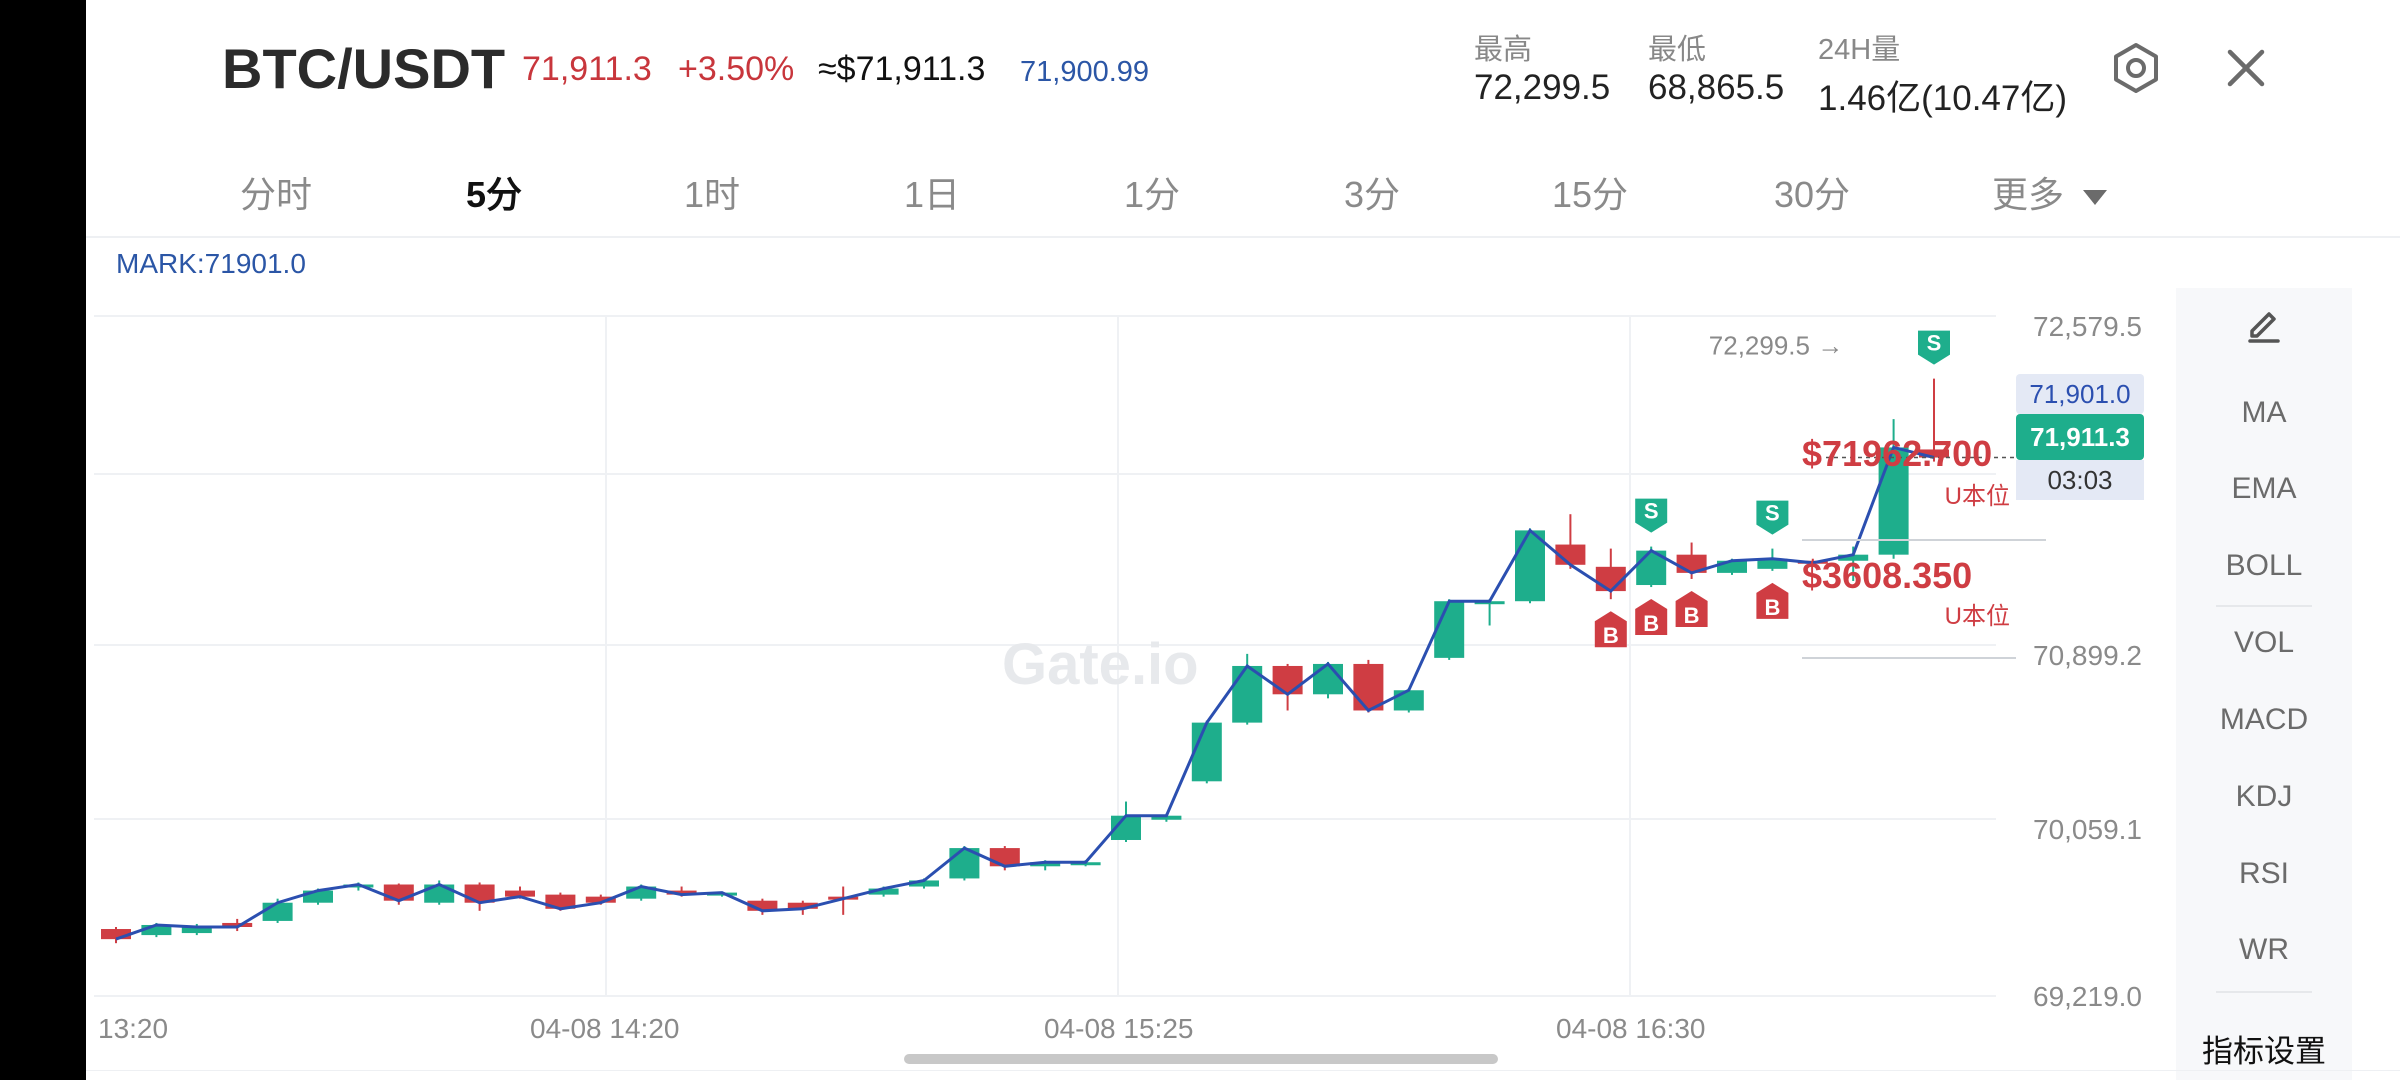 The image size is (2400, 1080). What do you see at coordinates (1887, 575) in the screenshot?
I see `position-2-price: $3608.350` at bounding box center [1887, 575].